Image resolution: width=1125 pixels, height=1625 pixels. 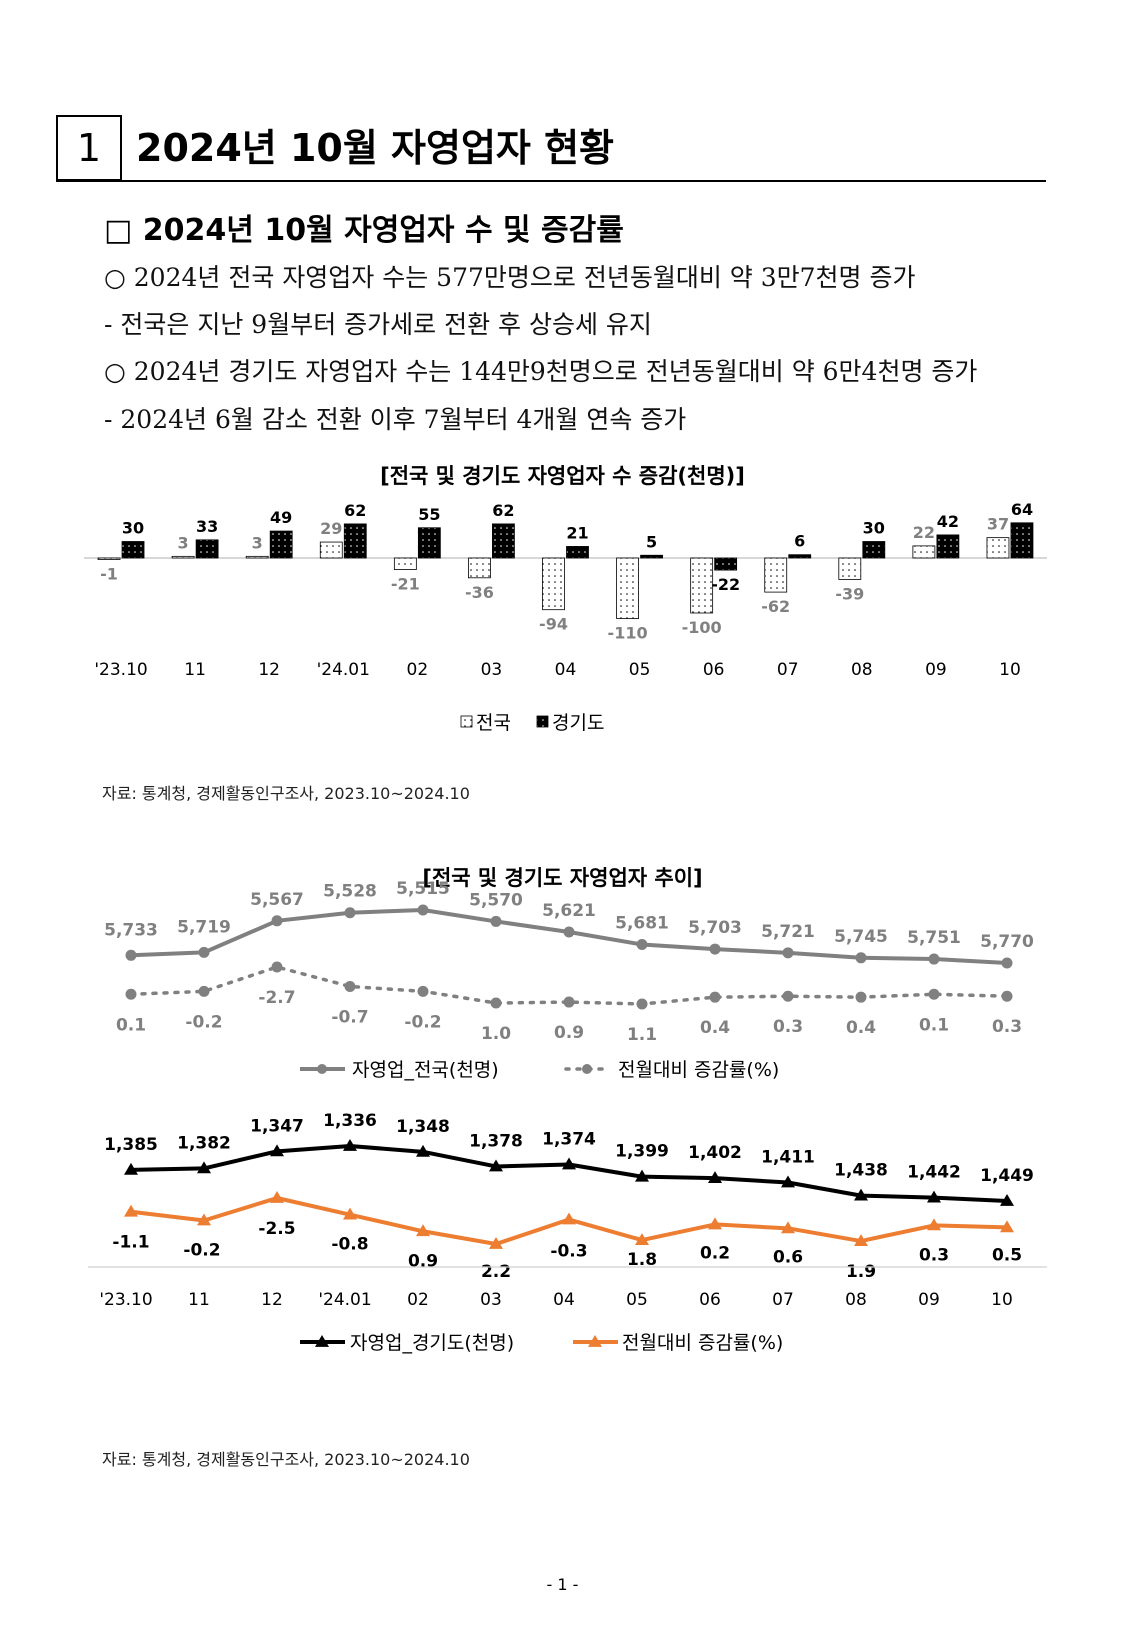 I want to click on label-nationwide: 5,719, so click(x=204, y=927).